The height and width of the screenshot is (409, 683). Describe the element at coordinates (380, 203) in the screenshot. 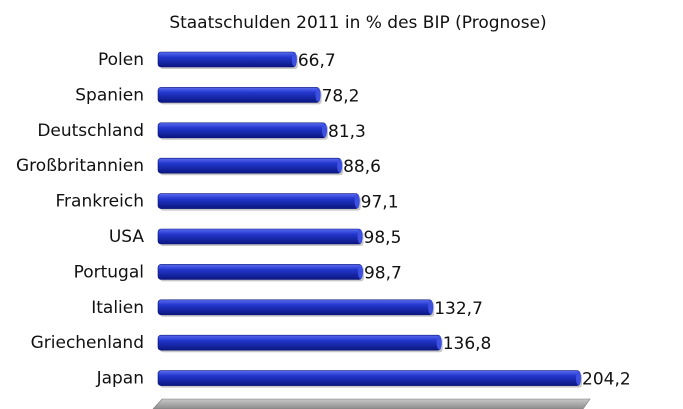

I see `value-label-frankreich: 97,1` at that location.